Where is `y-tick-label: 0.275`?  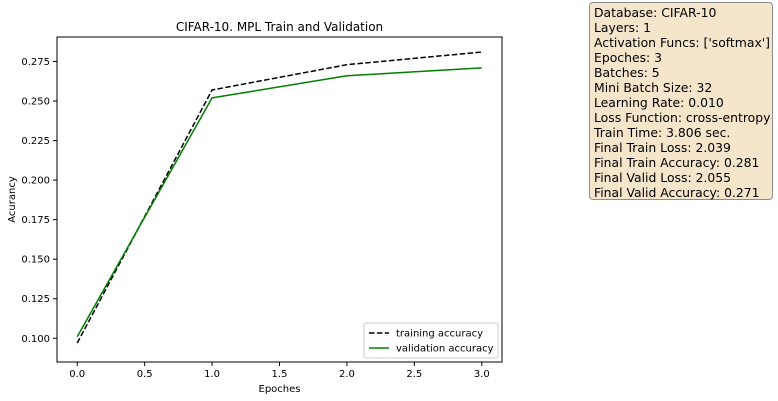 y-tick-label: 0.275 is located at coordinates (35, 62).